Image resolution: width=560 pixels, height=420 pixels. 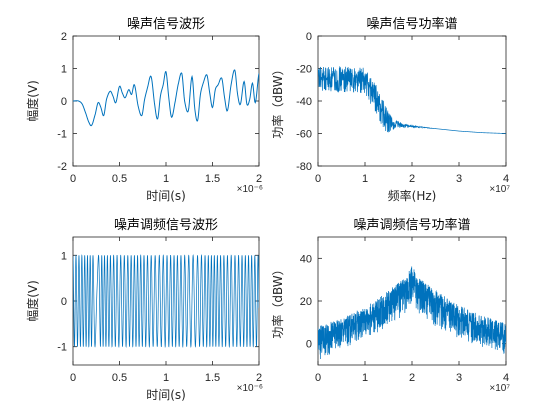 I want to click on y-tick-label: 40, so click(x=306, y=259).